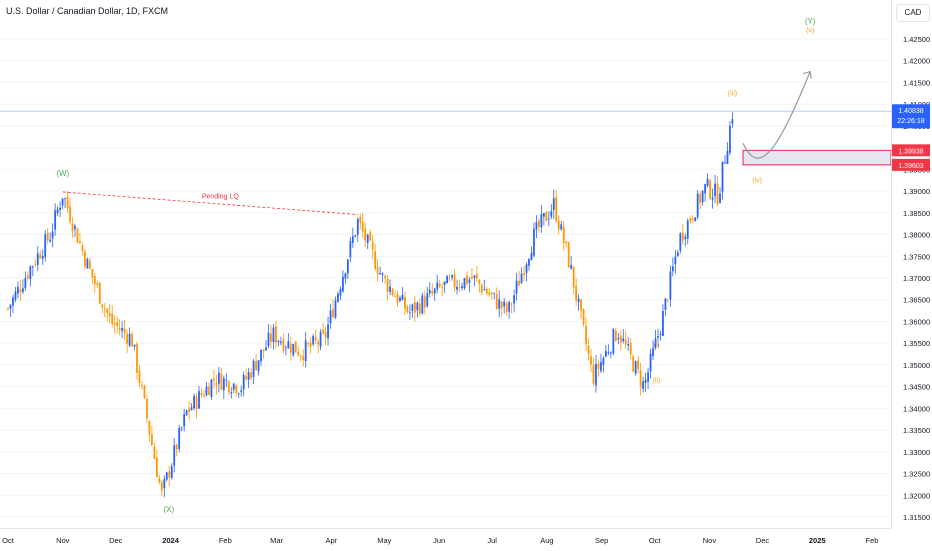 This screenshot has height=551, width=932. What do you see at coordinates (916, 452) in the screenshot?
I see `price-tick-label: 1.33000` at bounding box center [916, 452].